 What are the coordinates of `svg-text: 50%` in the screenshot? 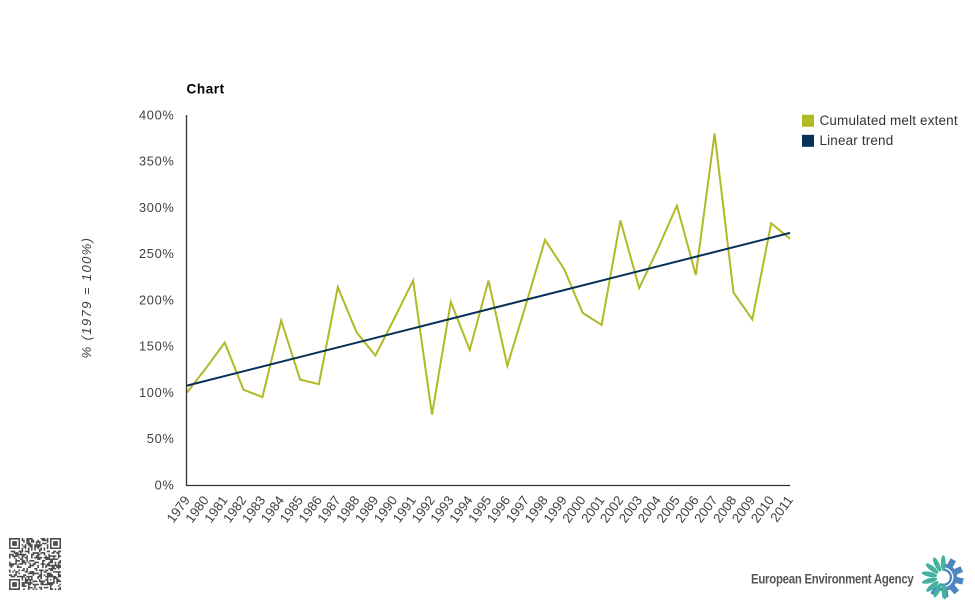 It's located at (161, 438).